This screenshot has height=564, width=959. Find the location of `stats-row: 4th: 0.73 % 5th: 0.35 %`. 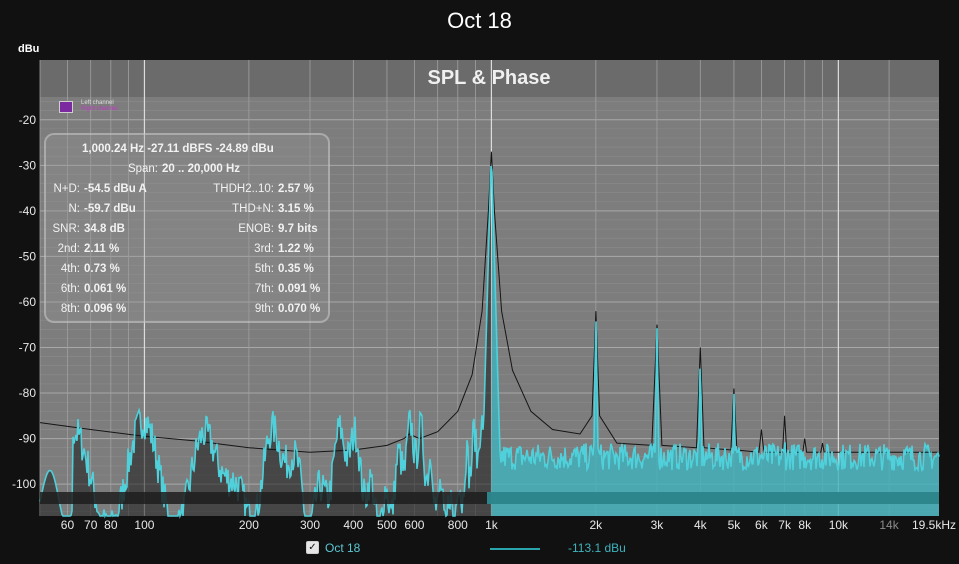

stats-row: 4th: 0.73 % 5th: 0.35 % is located at coordinates (187, 271).